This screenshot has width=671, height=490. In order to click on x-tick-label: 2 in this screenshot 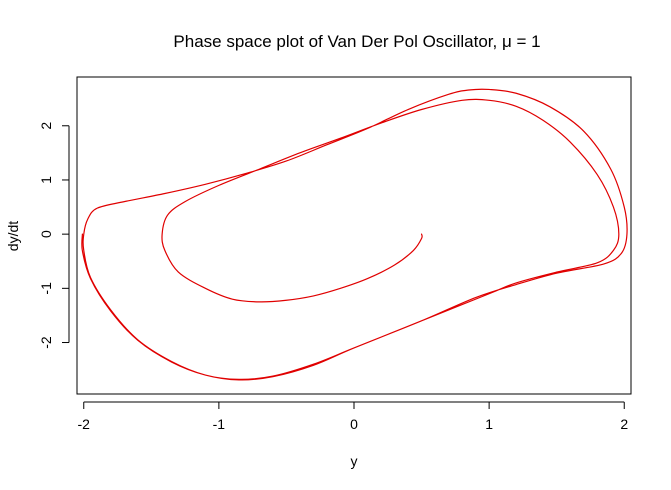, I will do `click(624, 424)`.